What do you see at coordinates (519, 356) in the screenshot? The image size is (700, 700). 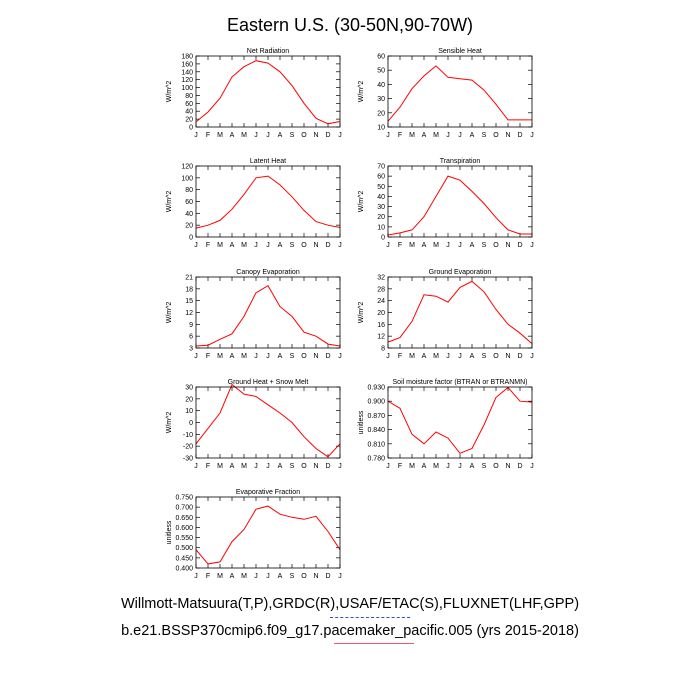 I see `ground-evaporation-xtick-label: D` at bounding box center [519, 356].